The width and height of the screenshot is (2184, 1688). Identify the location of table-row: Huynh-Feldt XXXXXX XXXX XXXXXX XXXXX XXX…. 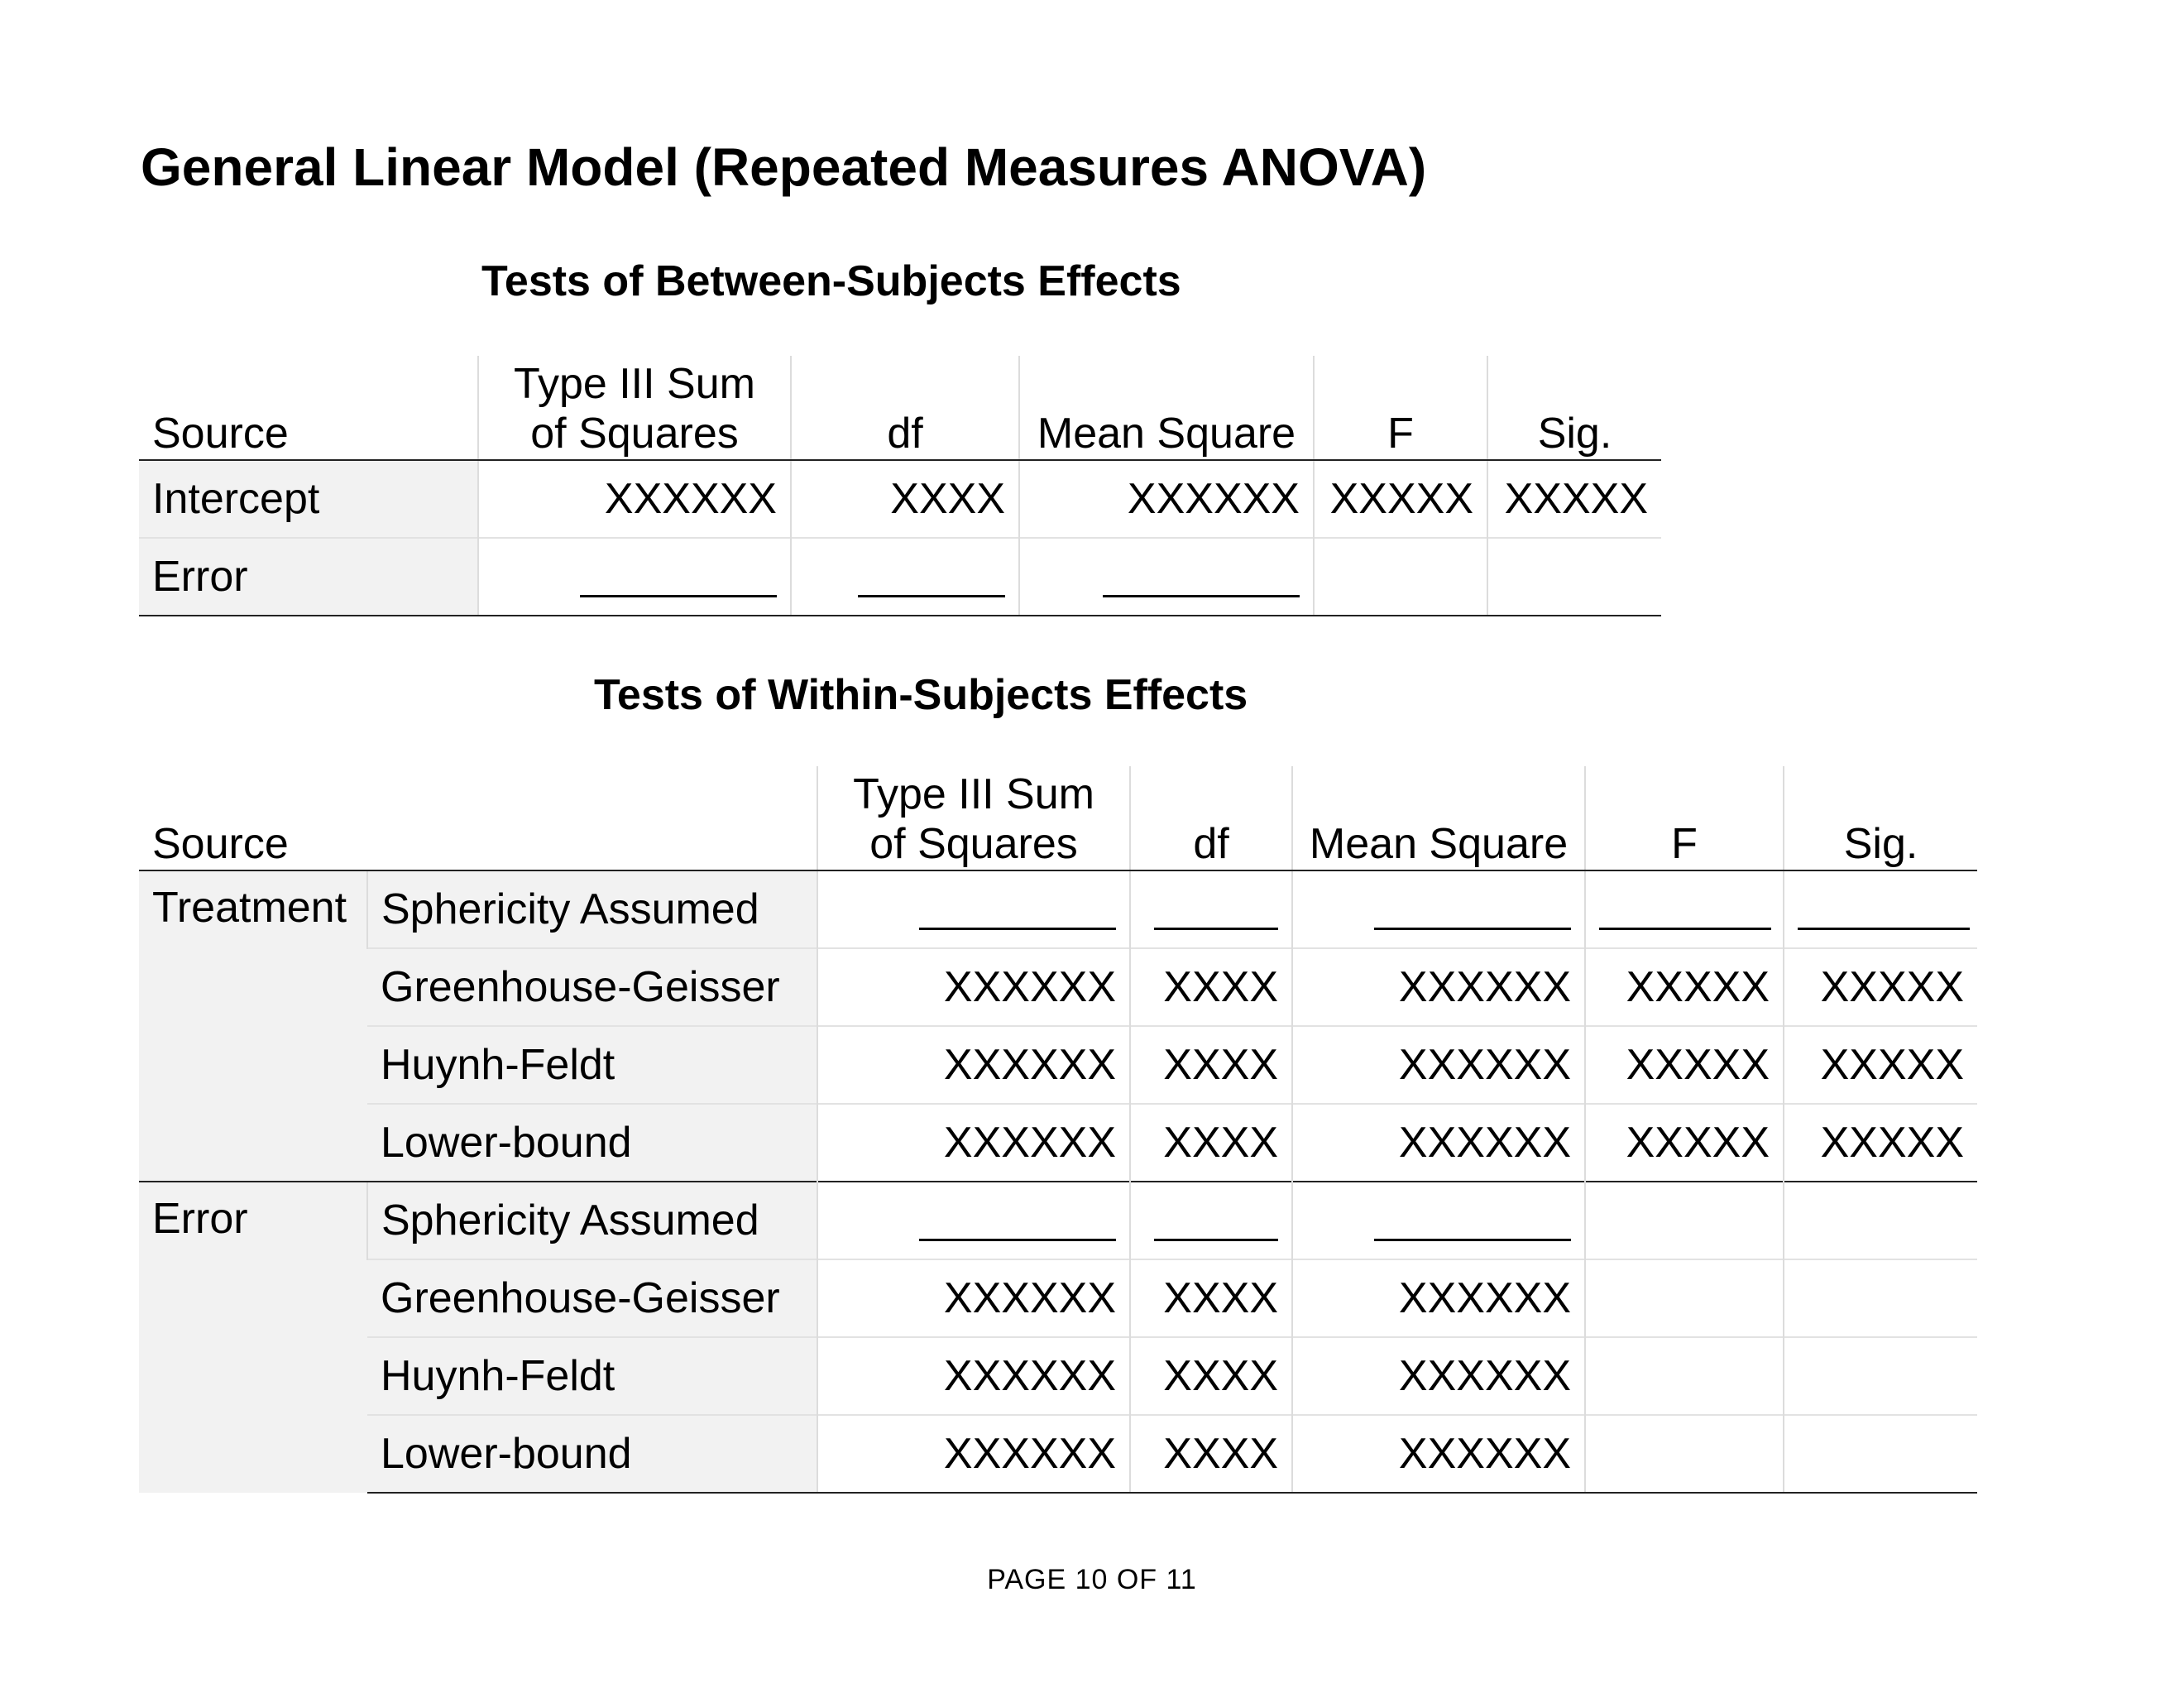
(1058, 1064).